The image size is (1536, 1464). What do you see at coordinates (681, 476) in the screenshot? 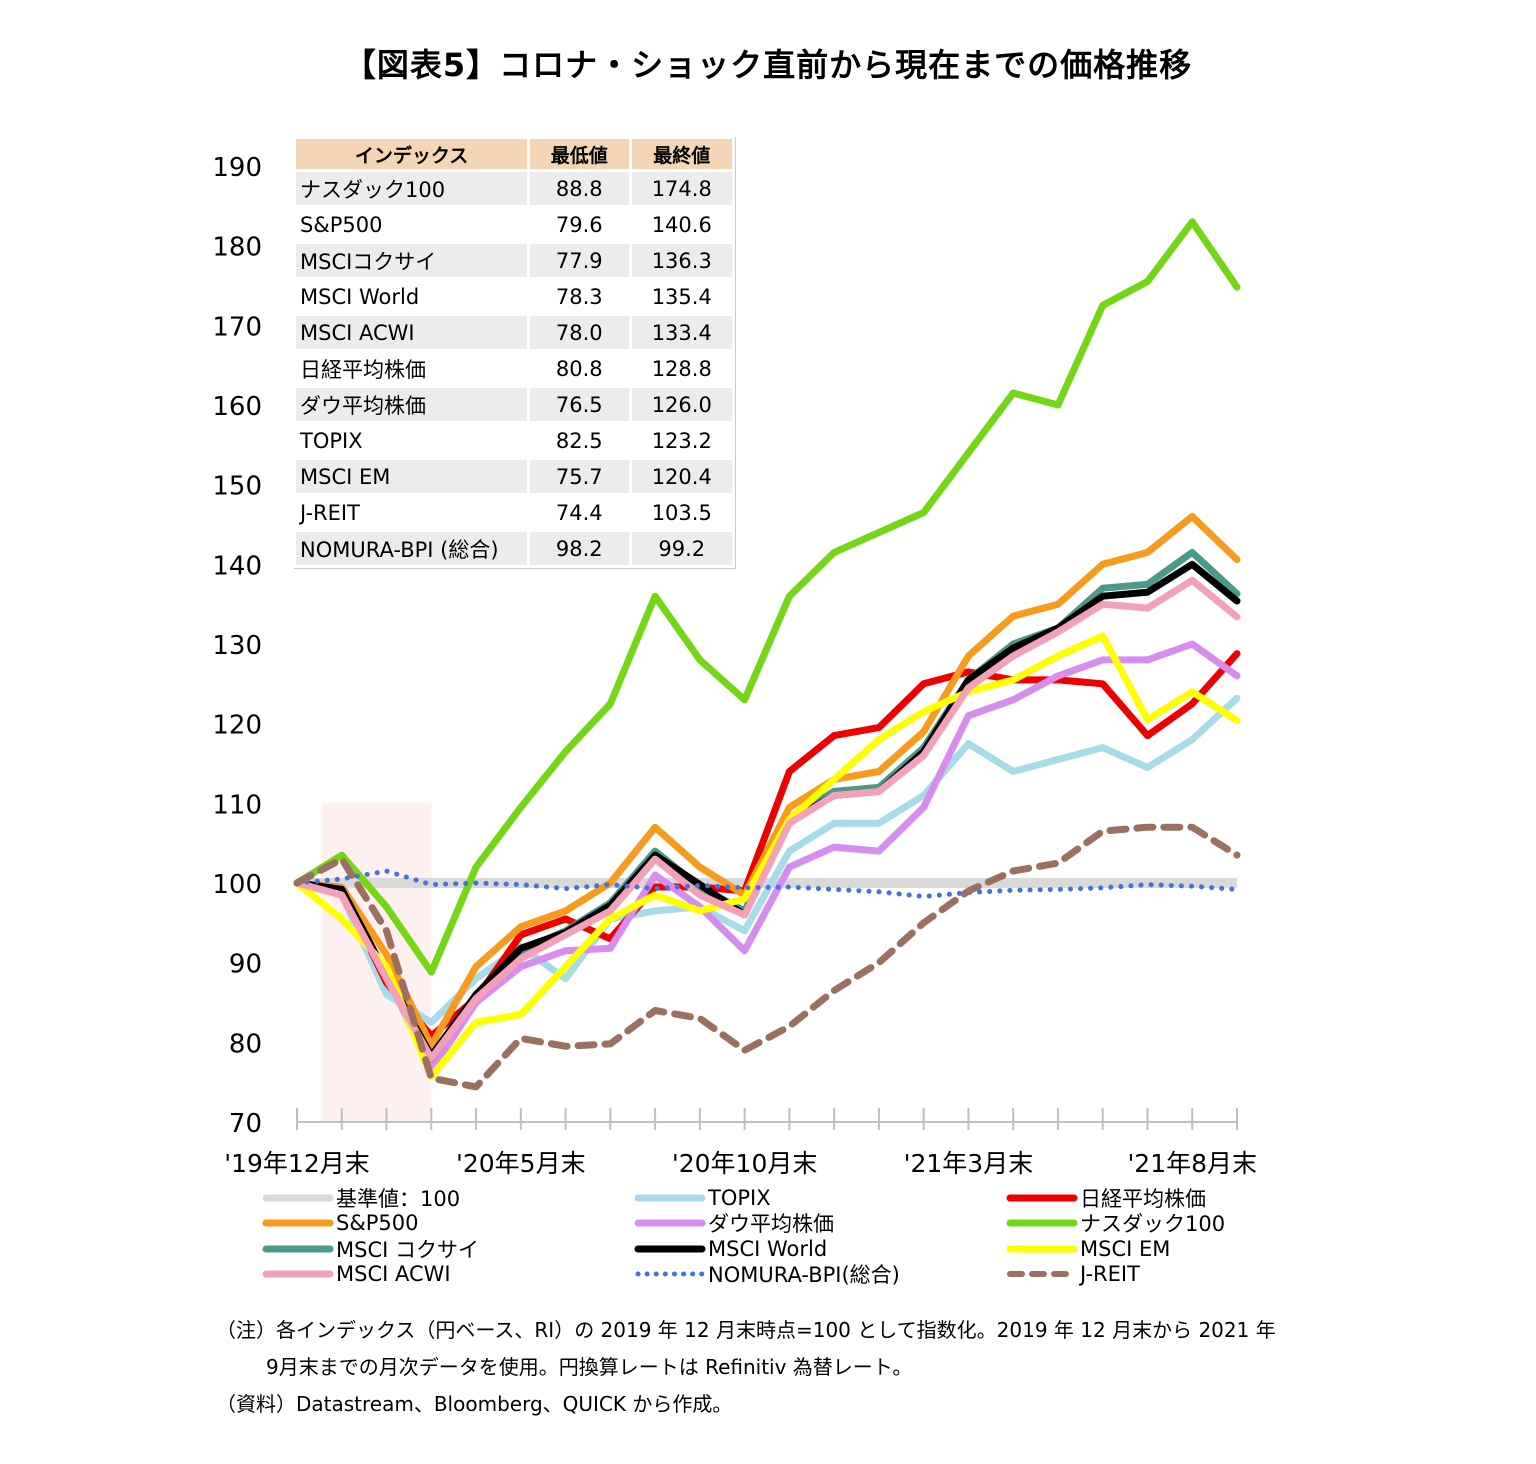
I see `table-cell-last: 120.4` at bounding box center [681, 476].